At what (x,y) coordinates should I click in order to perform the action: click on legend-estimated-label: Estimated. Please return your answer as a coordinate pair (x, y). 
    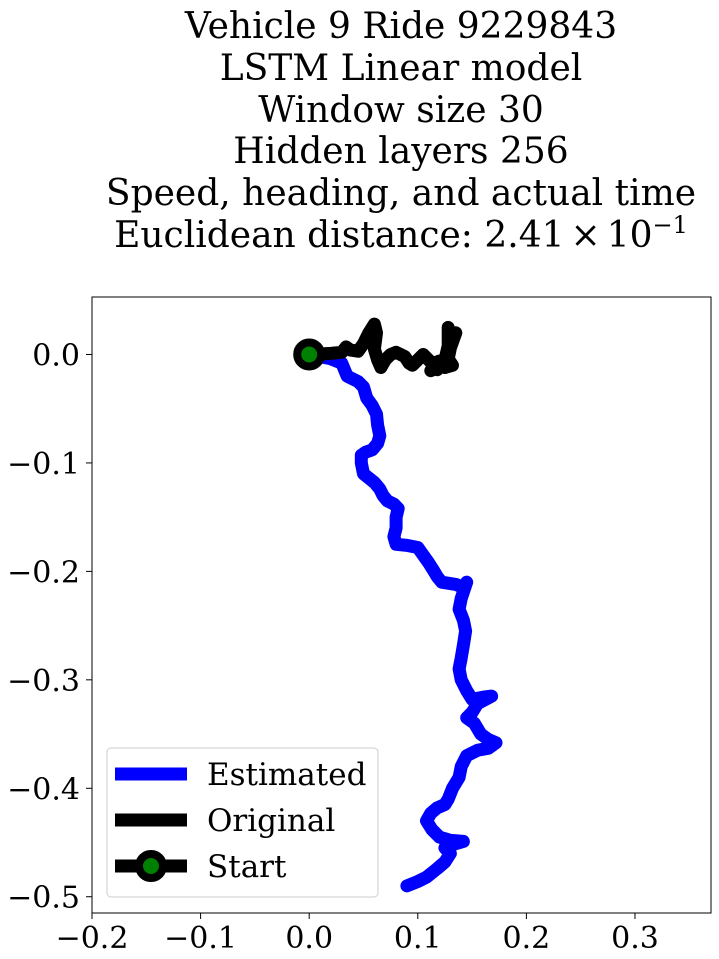
    Looking at the image, I should click on (286, 775).